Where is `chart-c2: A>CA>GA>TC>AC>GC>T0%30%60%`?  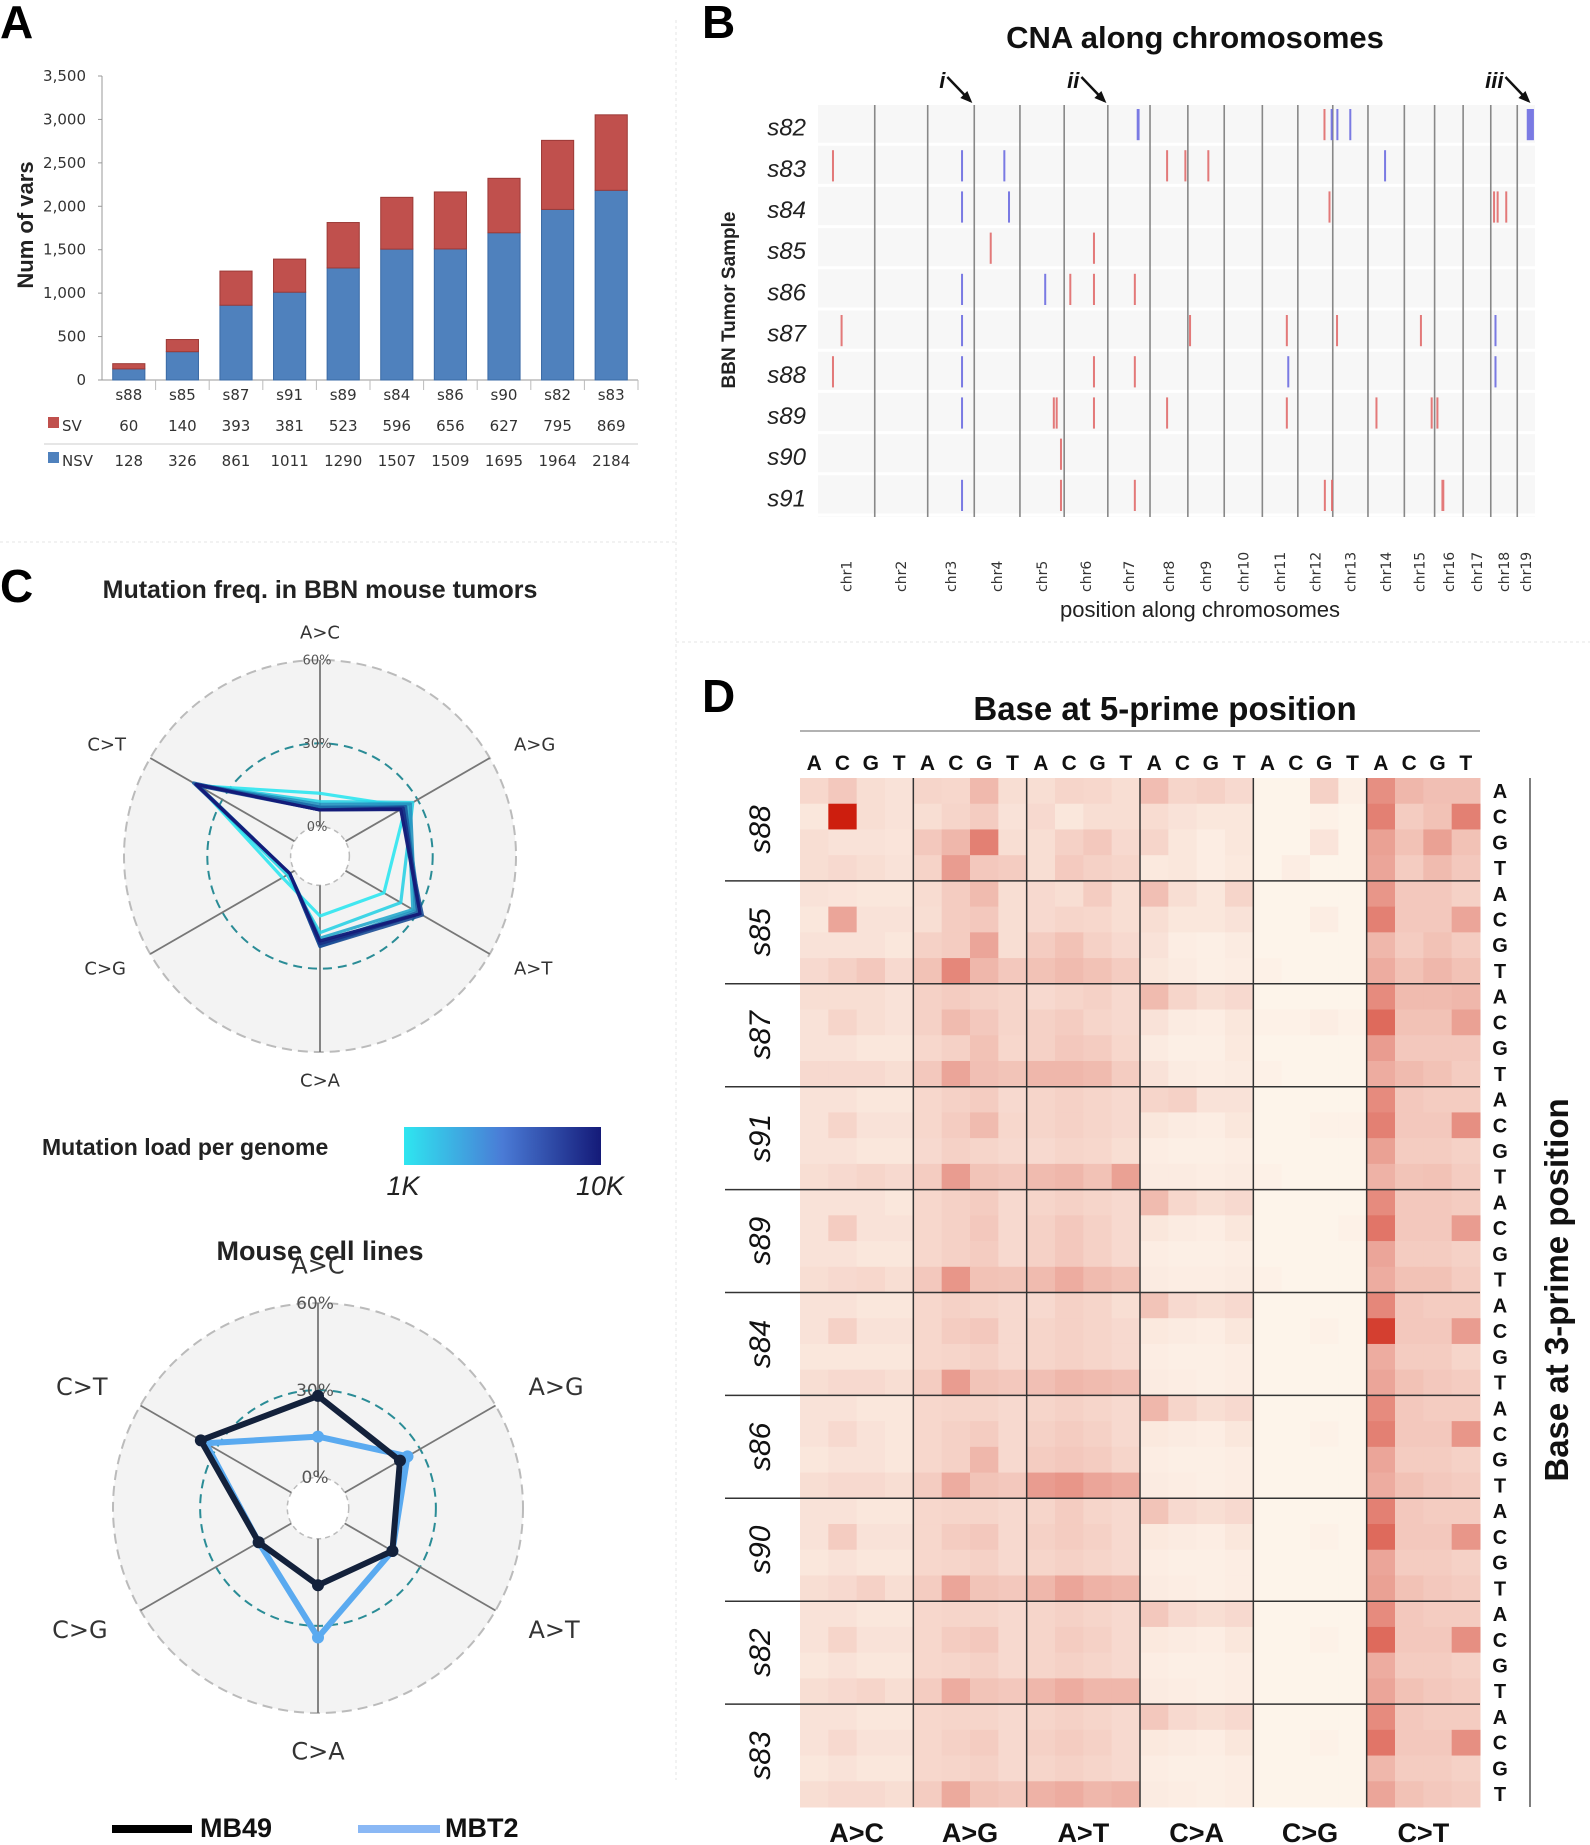
chart-c2: A>CA>GA>TC>AC>GC>T0%30%60% is located at coordinates (317, 1508).